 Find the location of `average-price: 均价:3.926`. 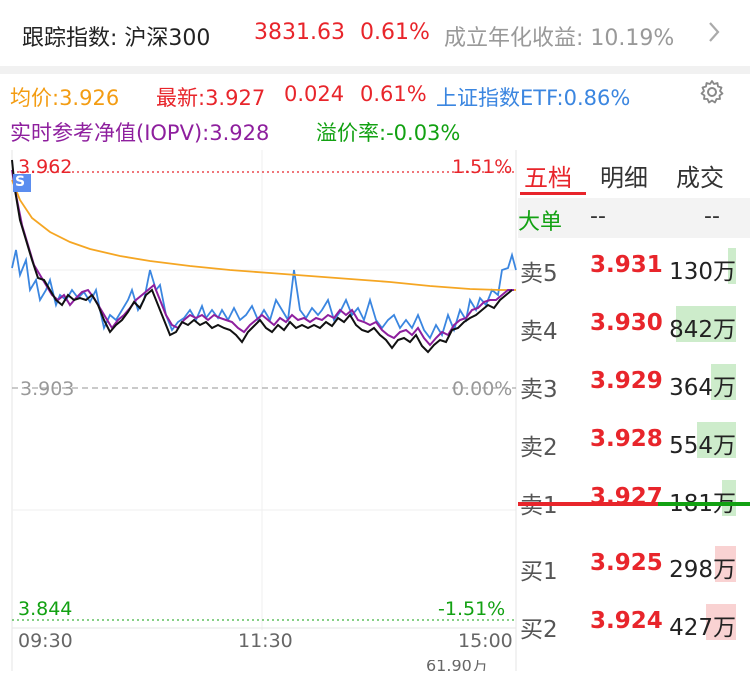

average-price: 均价:3.926 is located at coordinates (65, 98).